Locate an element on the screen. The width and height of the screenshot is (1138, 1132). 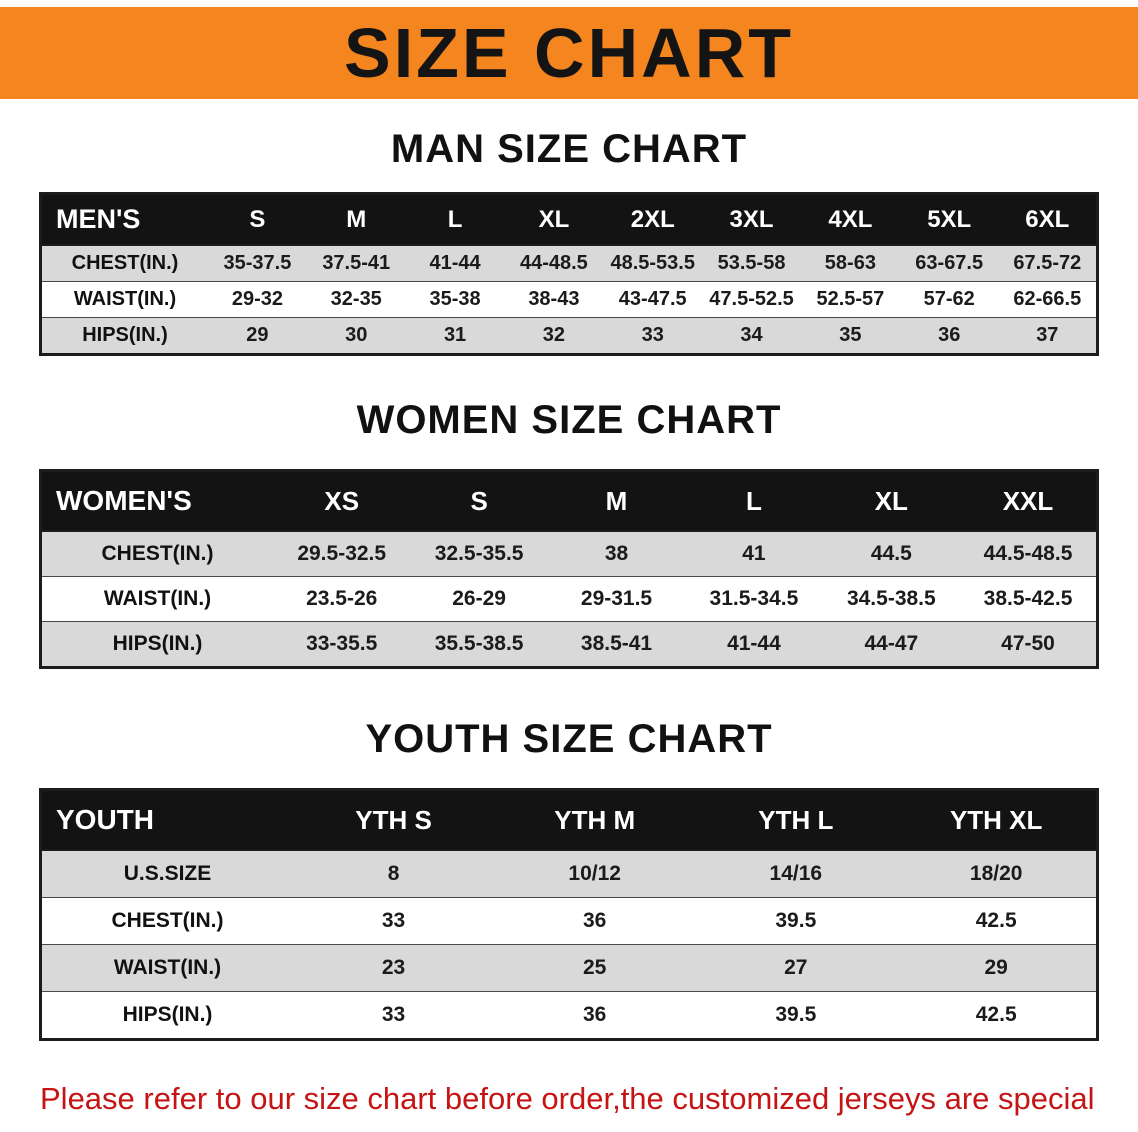
table-row: WAIST(IN.) 23 25 27 29 is located at coordinates (569, 968).